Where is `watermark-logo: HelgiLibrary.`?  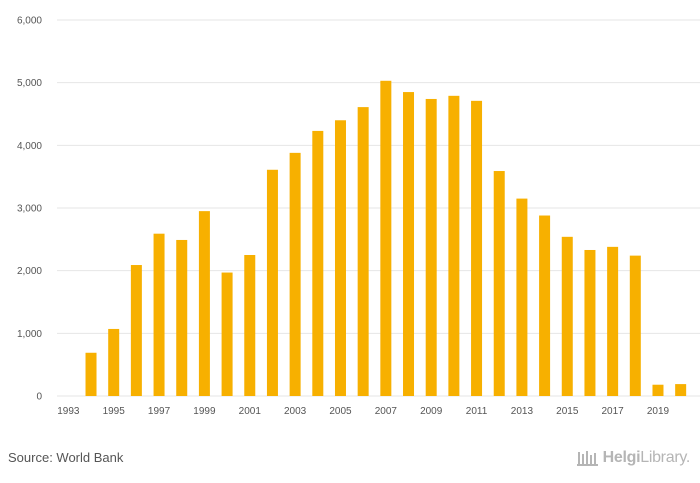 watermark-logo: HelgiLibrary. is located at coordinates (633, 458).